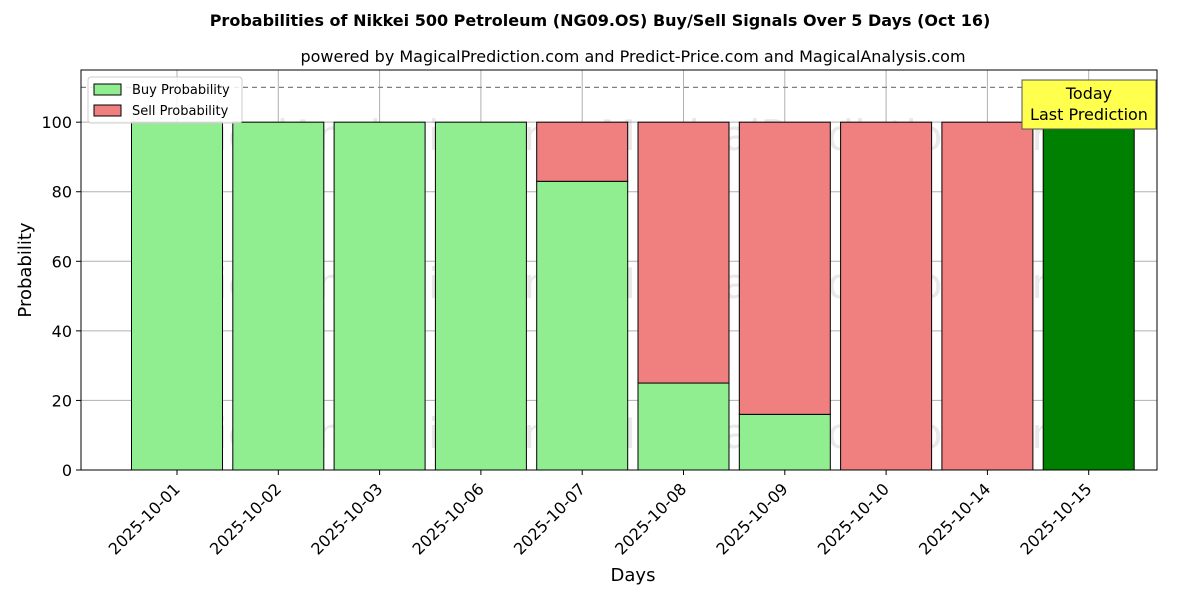 This screenshot has width=1200, height=600. Describe the element at coordinates (751, 518) in the screenshot. I see `x-tick-label: 2025-10-09` at that location.